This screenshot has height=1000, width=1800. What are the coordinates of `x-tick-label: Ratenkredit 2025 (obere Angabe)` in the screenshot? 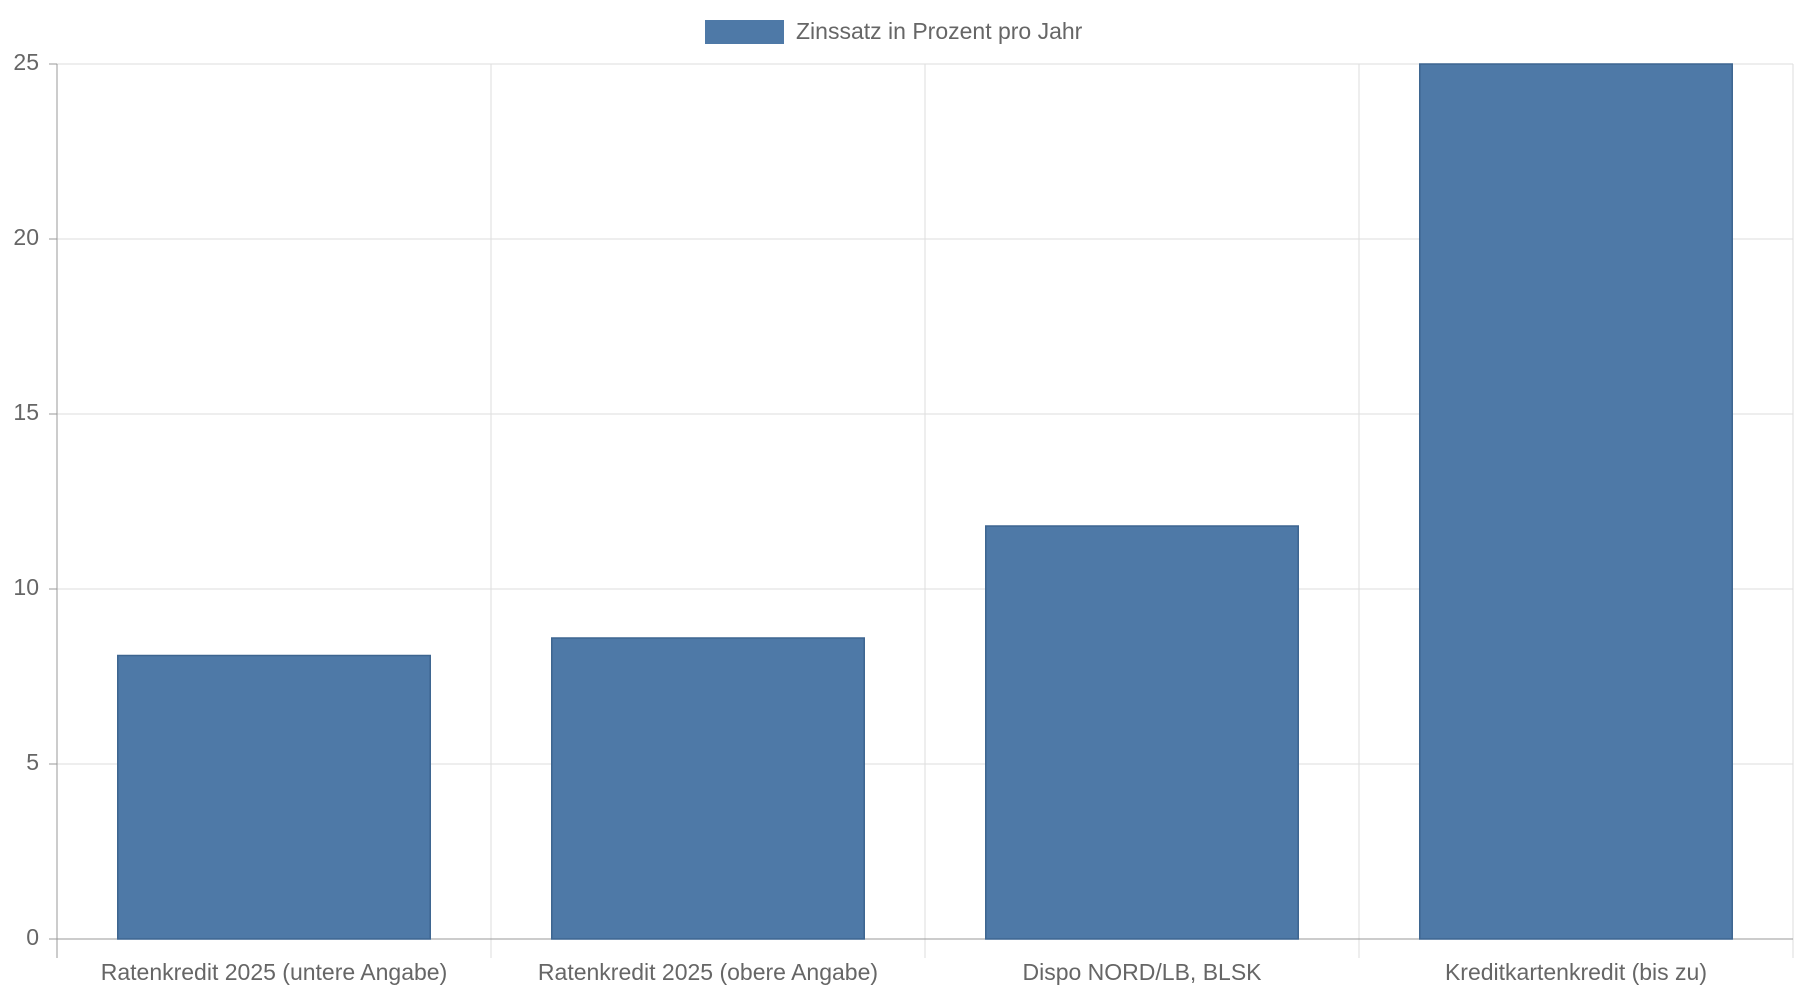 It's located at (708, 972).